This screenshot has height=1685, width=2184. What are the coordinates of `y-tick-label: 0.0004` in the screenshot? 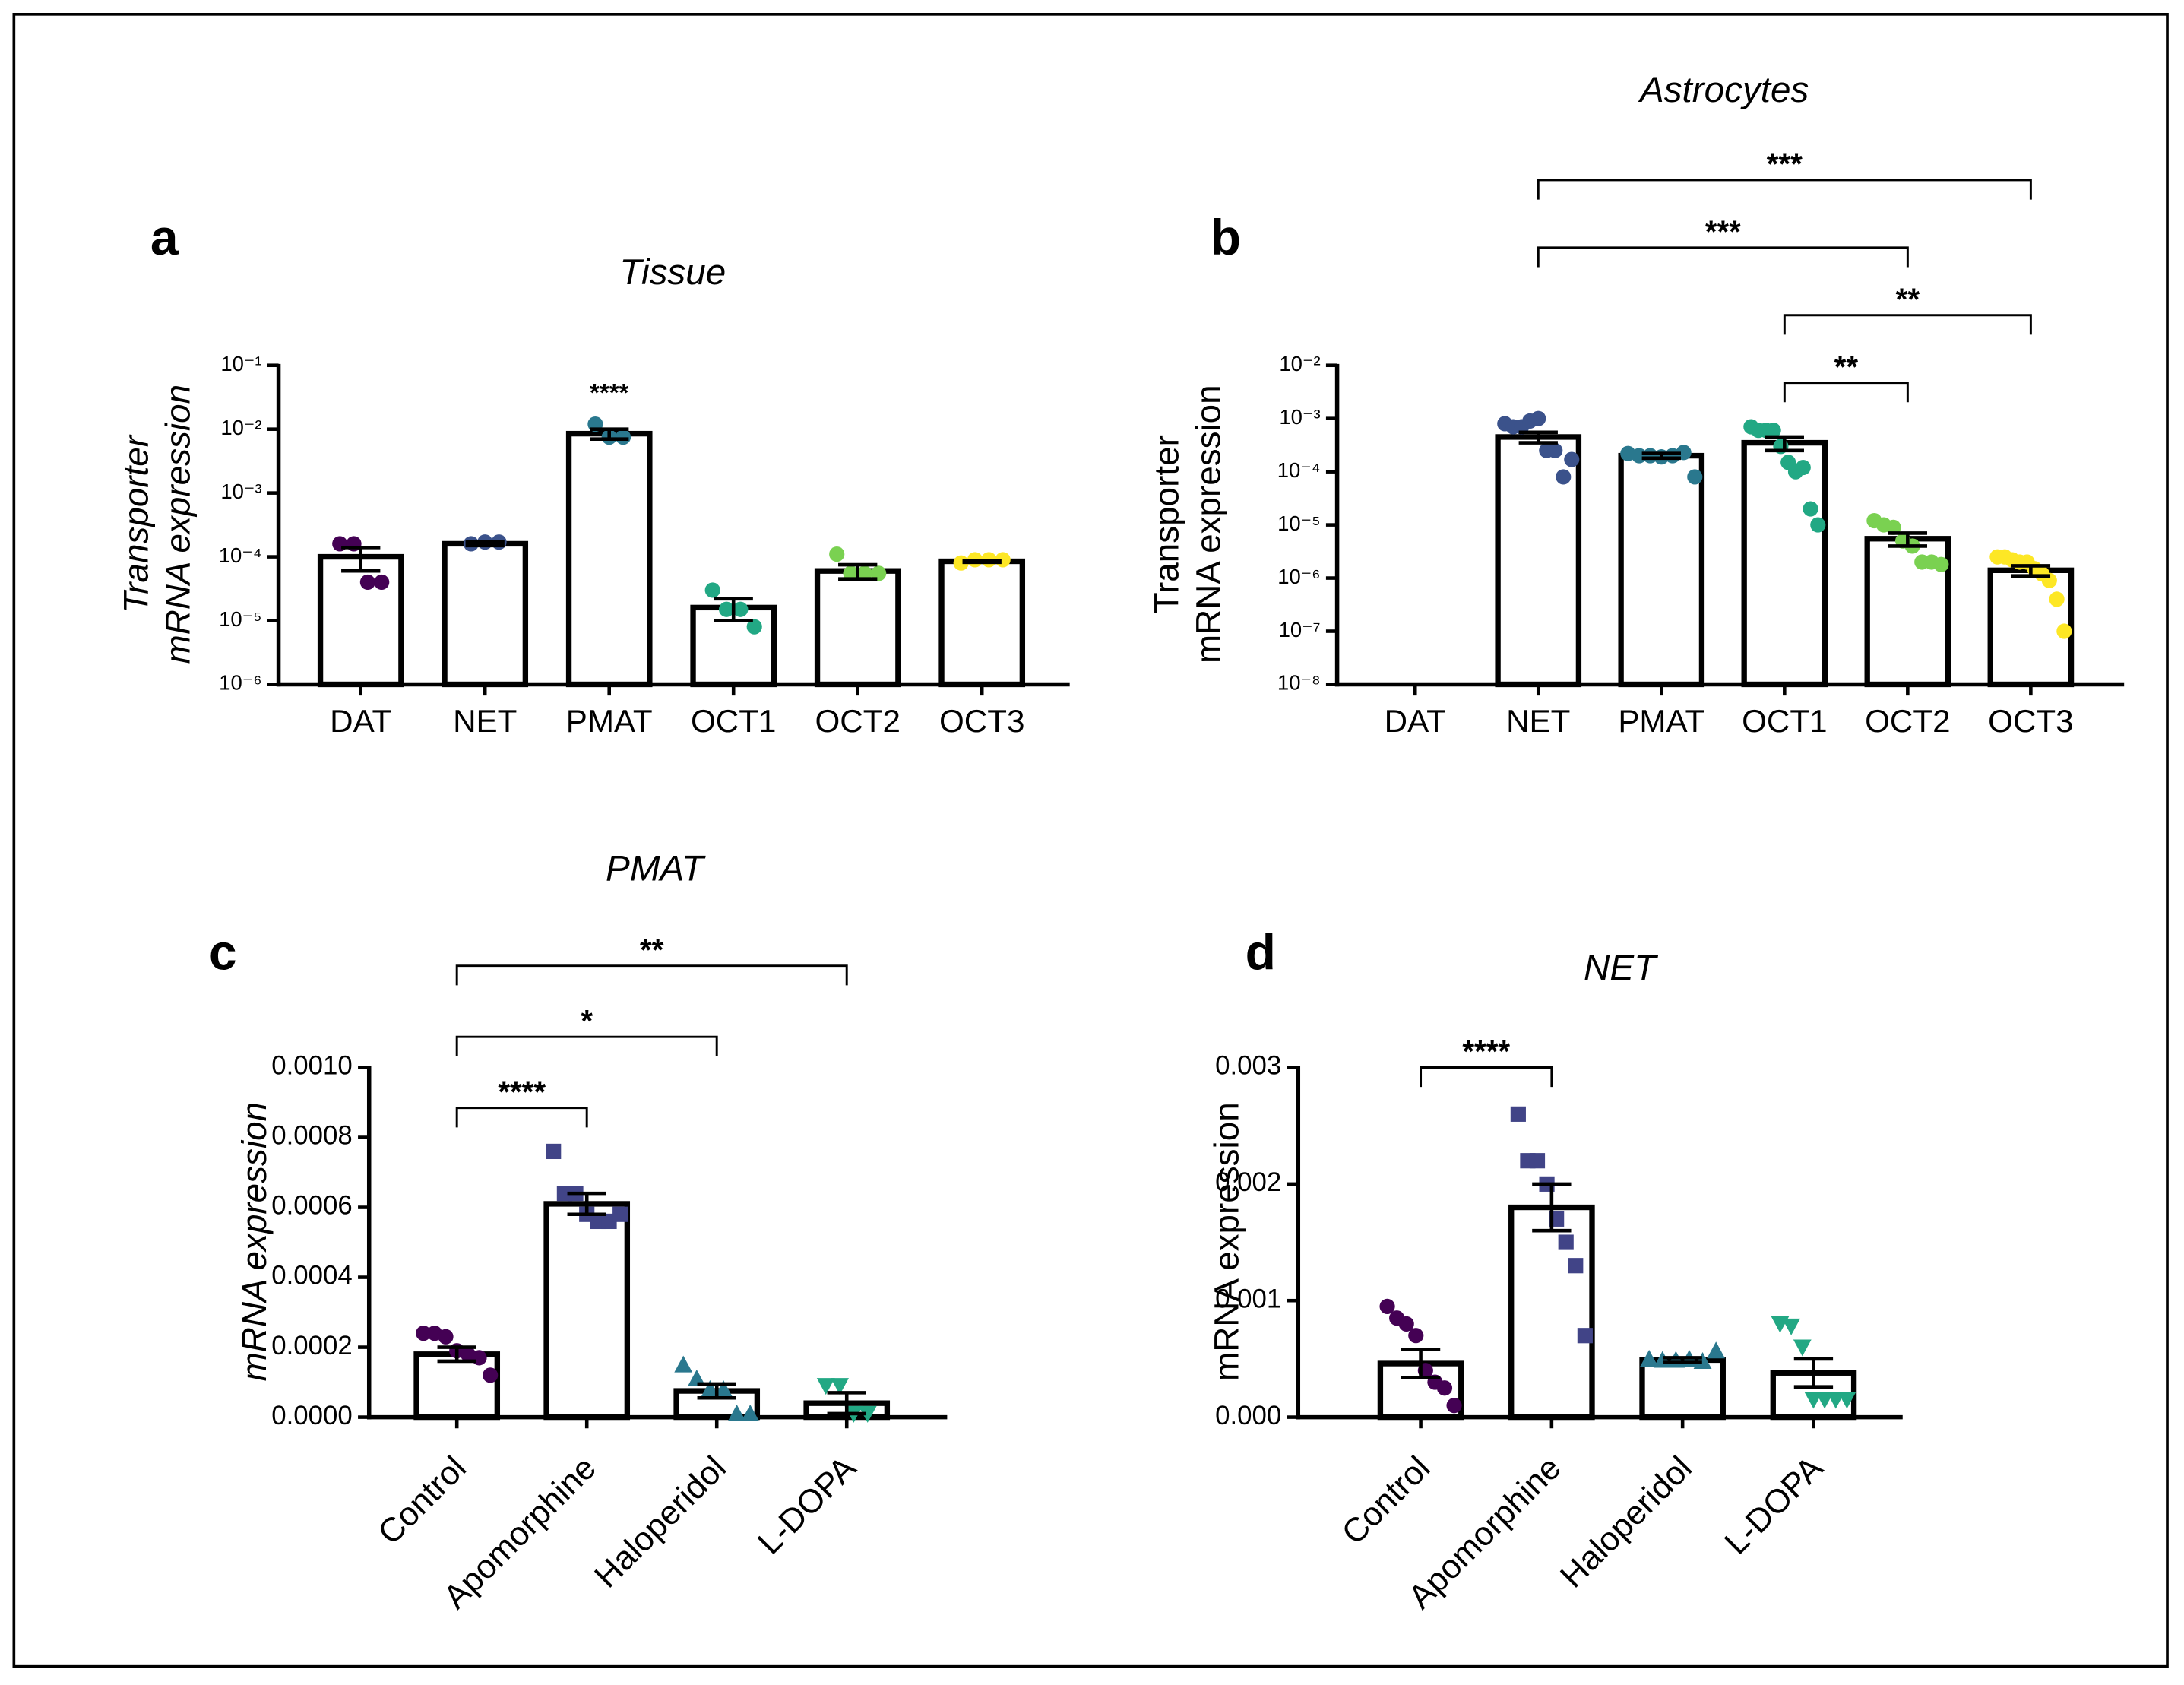 It's located at (311, 1276).